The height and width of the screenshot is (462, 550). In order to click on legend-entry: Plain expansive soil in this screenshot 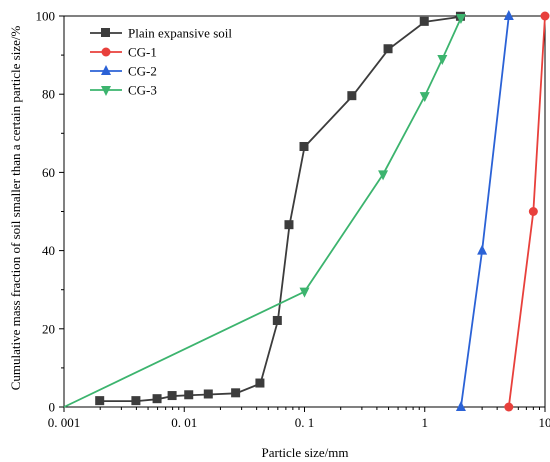, I will do `click(161, 33)`.